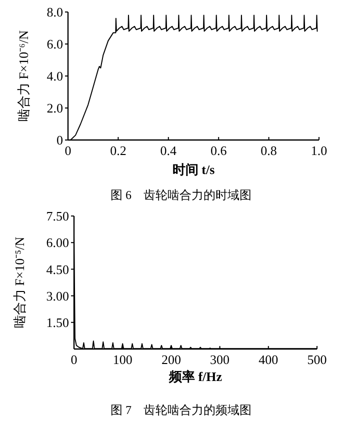 The image size is (362, 424). I want to click on y-tick-label: 7.50, so click(57, 216).